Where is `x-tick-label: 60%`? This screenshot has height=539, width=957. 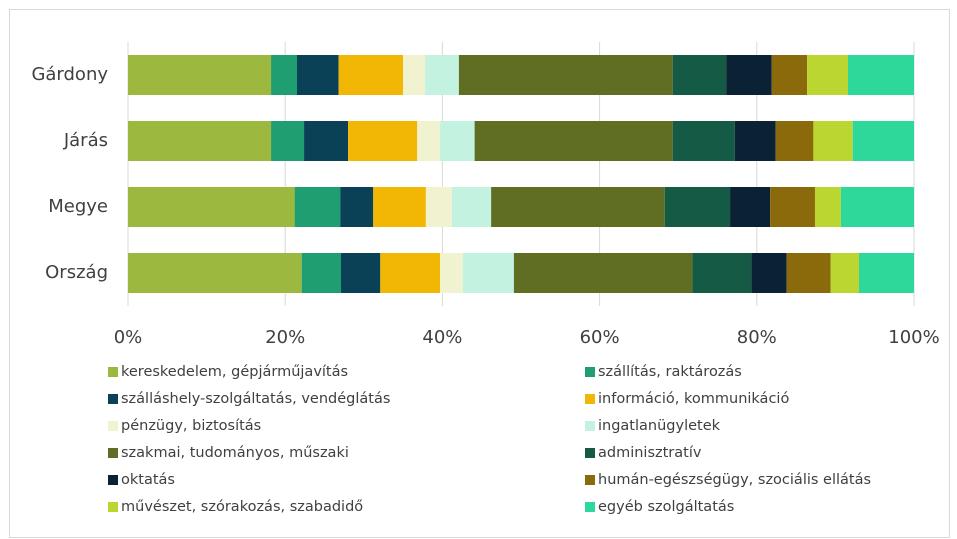
x-tick-label: 60% is located at coordinates (600, 337).